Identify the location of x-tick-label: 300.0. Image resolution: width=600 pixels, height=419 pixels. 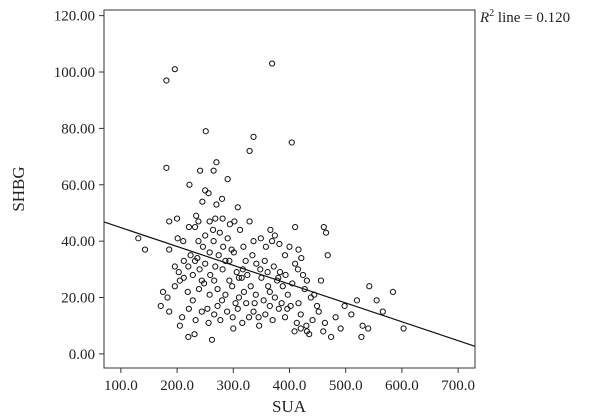
(233, 386).